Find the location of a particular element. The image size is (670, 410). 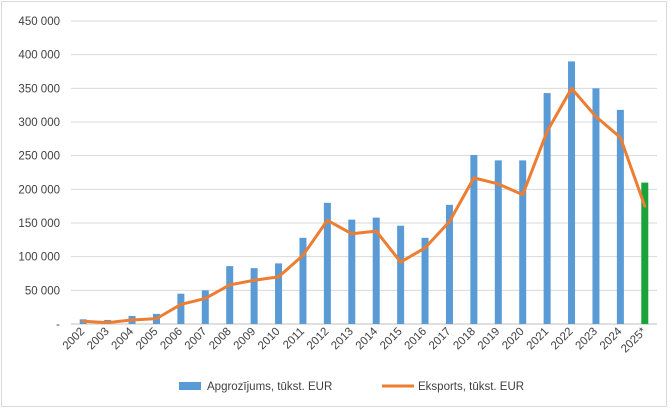

x-tick-label: 2018 is located at coordinates (464, 339).